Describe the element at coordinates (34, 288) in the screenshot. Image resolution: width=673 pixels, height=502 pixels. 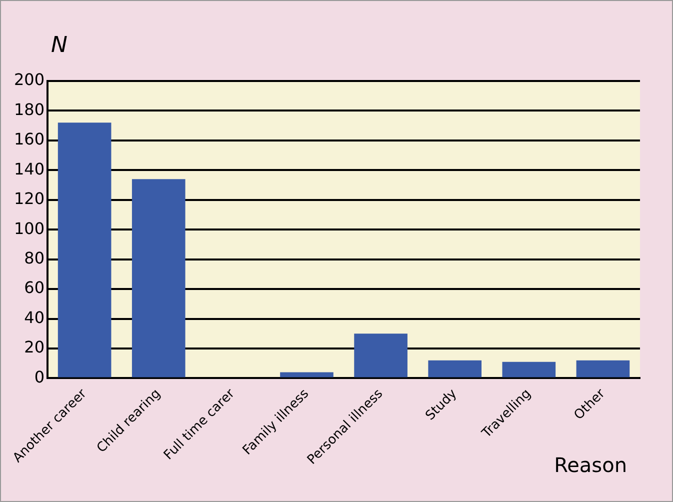
I see `y-tick-label: 60` at that location.